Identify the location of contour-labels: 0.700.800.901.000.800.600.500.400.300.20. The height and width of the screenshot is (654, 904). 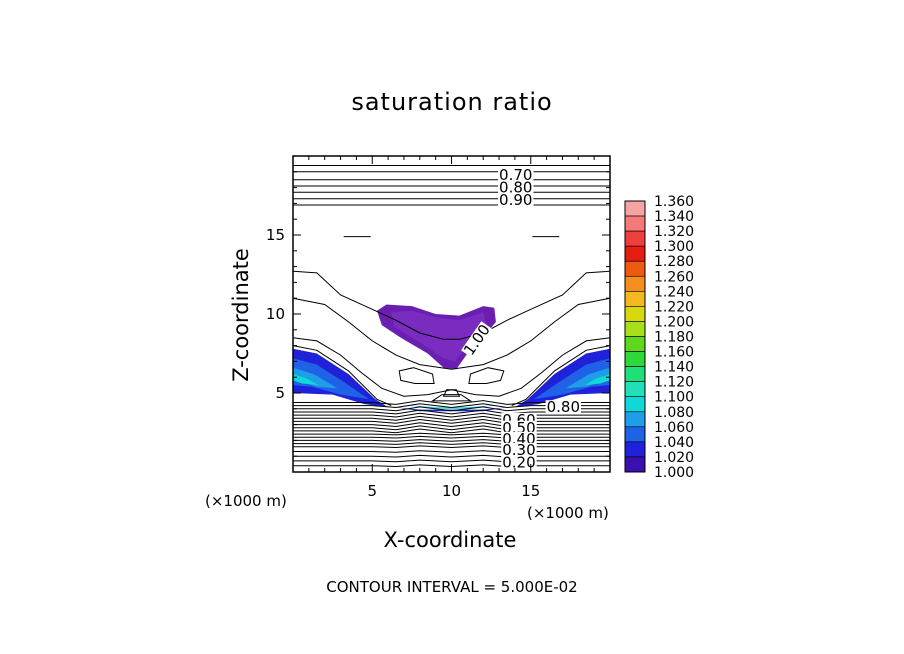
(521, 319).